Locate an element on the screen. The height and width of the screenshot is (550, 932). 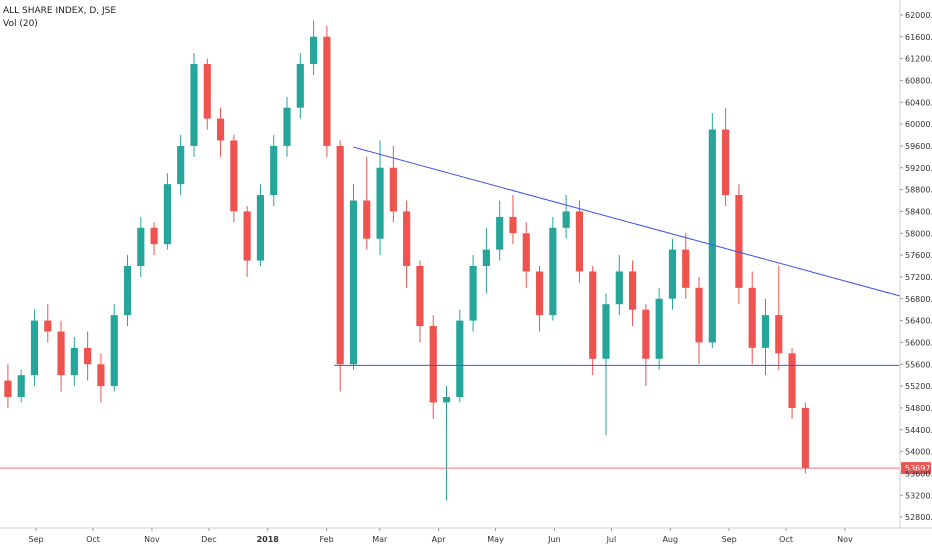
y-tick-label: 59200.00 is located at coordinates (918, 168).